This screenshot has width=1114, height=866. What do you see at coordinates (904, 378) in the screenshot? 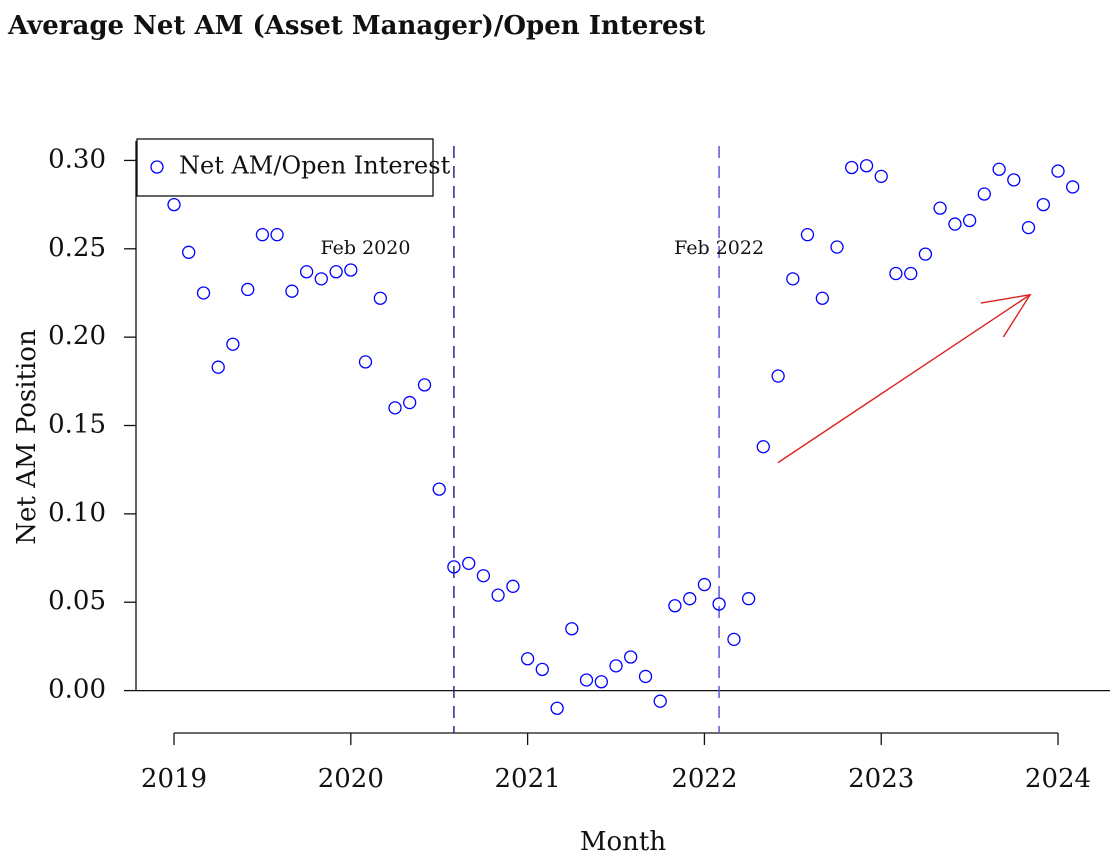
I see `arrow` at bounding box center [904, 378].